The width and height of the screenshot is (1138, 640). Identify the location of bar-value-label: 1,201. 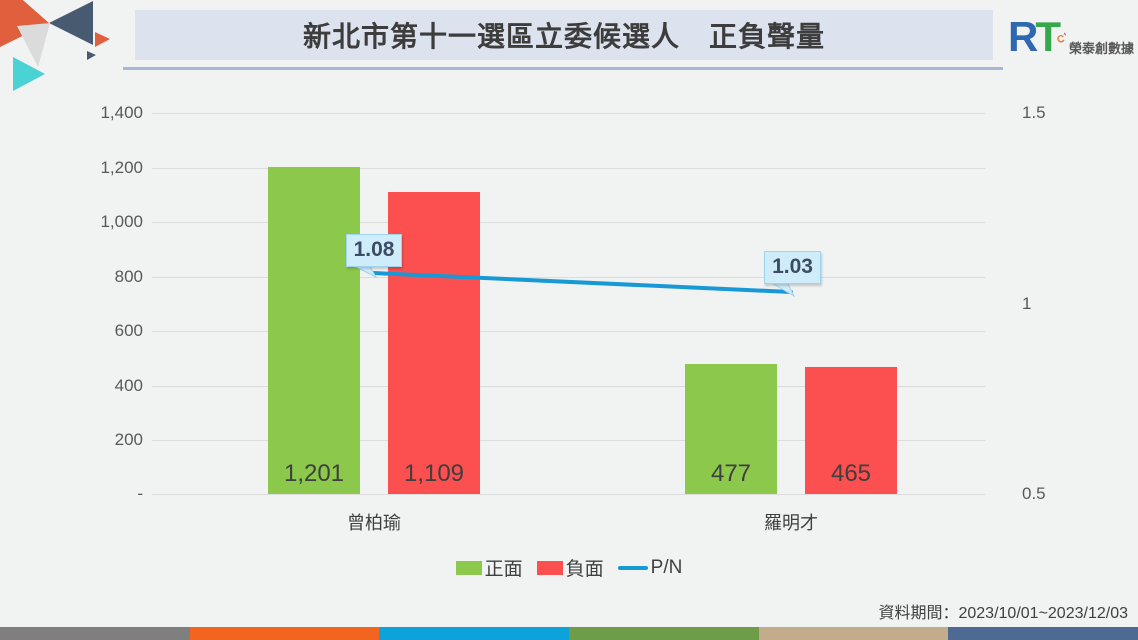
(314, 473).